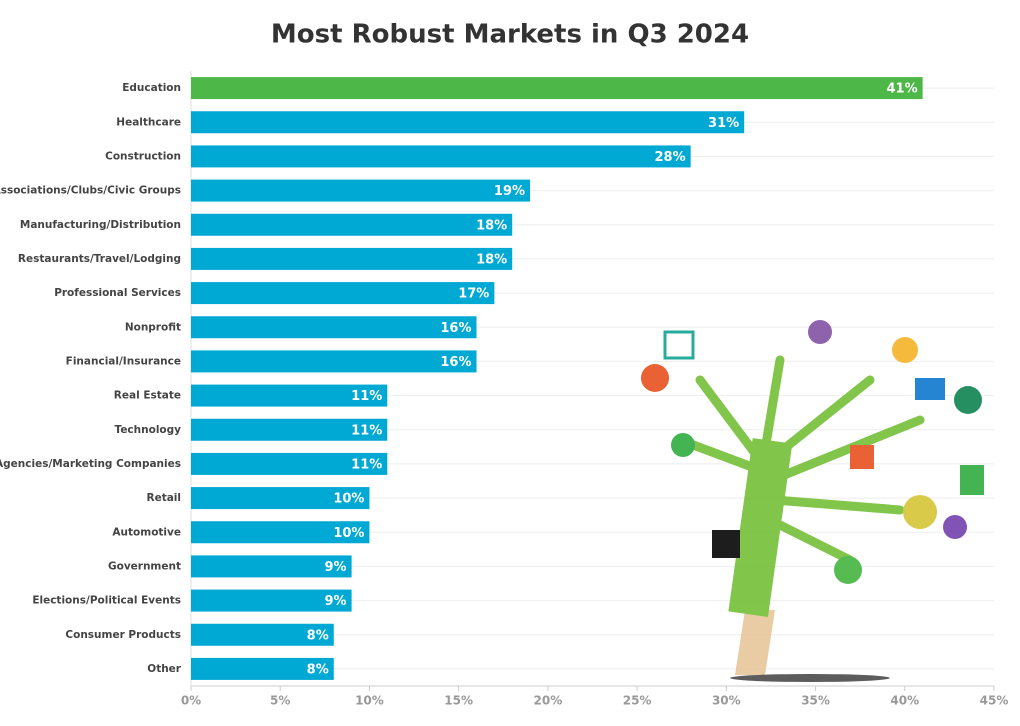 The width and height of the screenshot is (1020, 726). What do you see at coordinates (191, 701) in the screenshot?
I see `x-tick-label: 0%` at bounding box center [191, 701].